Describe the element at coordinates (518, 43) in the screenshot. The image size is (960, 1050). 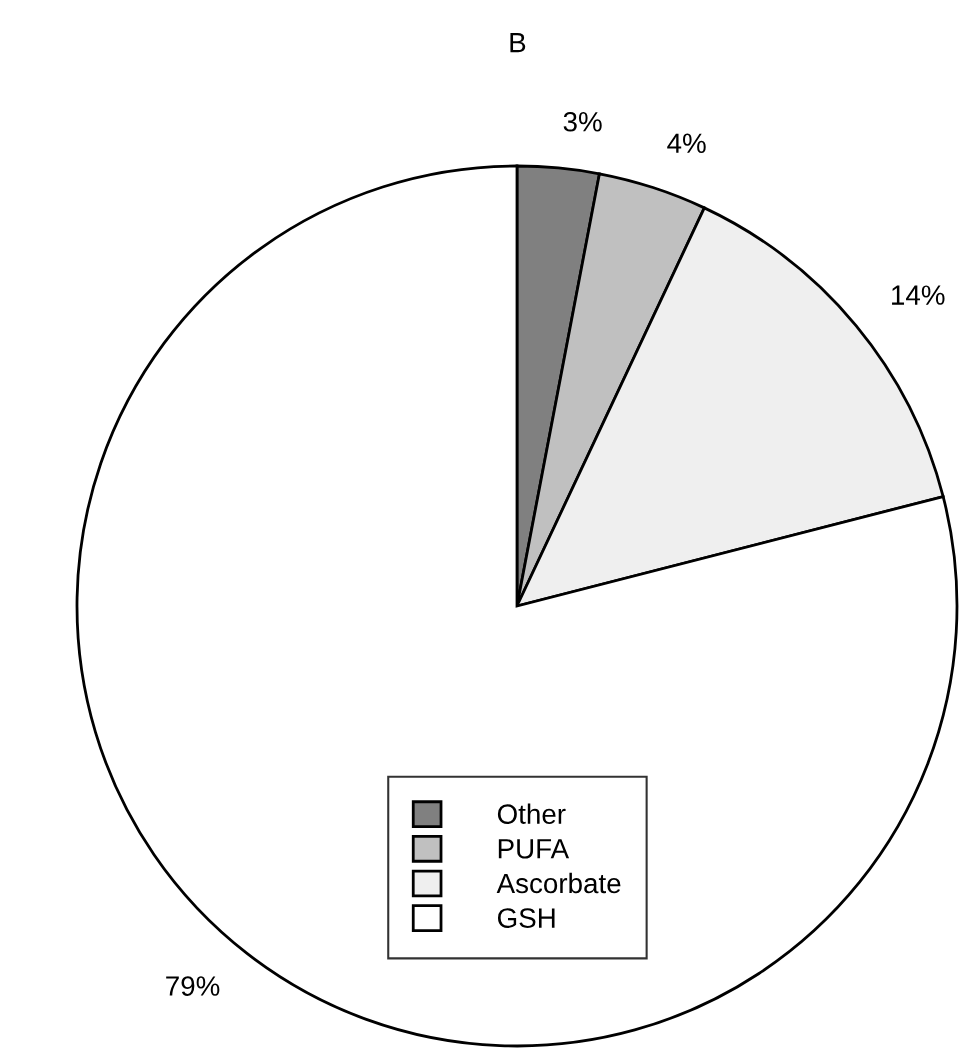
I see `chart-title: B` at that location.